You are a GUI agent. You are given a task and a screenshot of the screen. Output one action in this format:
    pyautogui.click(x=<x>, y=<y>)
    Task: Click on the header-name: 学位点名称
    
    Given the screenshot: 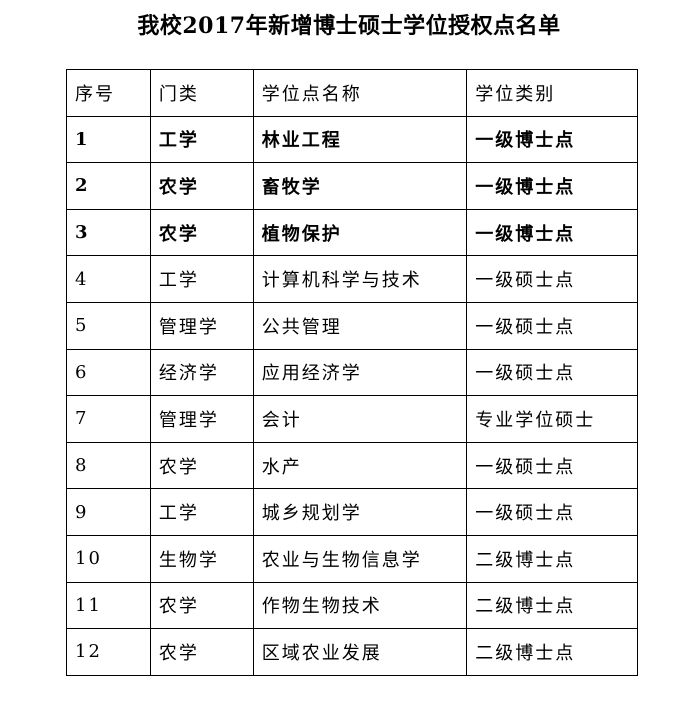 What is the action you would take?
    pyautogui.click(x=360, y=93)
    